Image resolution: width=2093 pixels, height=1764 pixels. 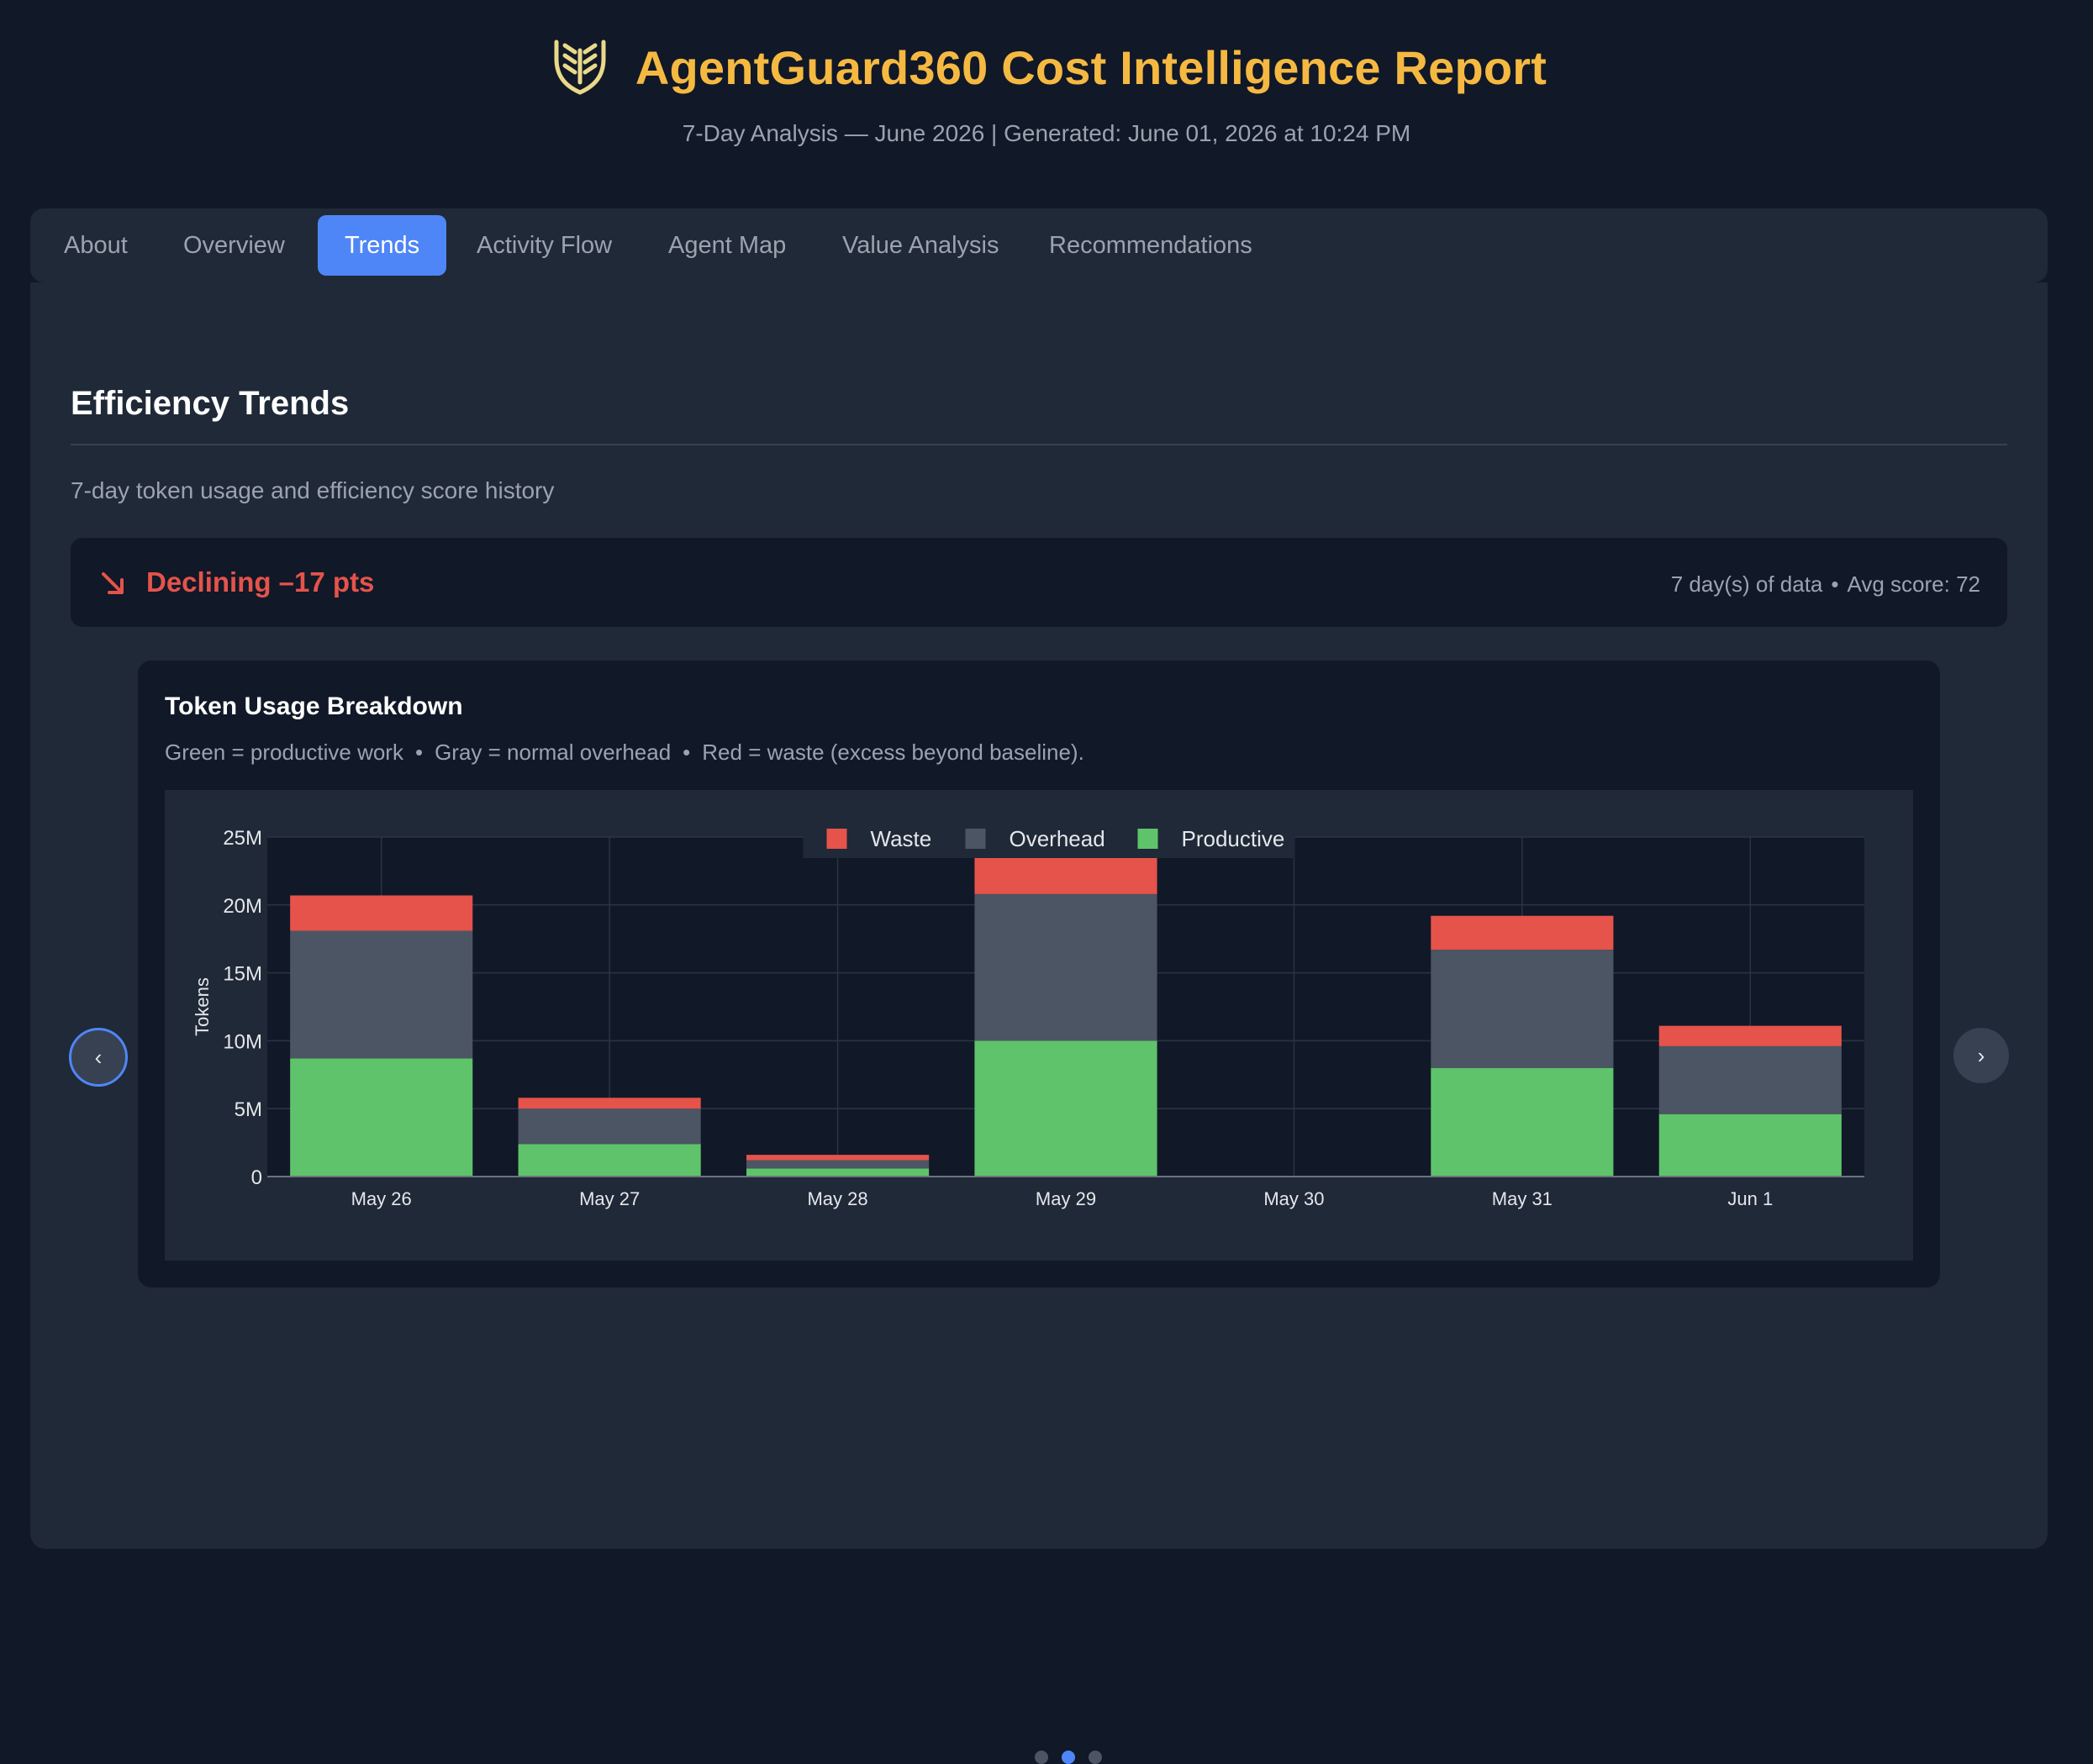 What do you see at coordinates (1150, 245) in the screenshot?
I see `tab-recommendations: Recommendations` at bounding box center [1150, 245].